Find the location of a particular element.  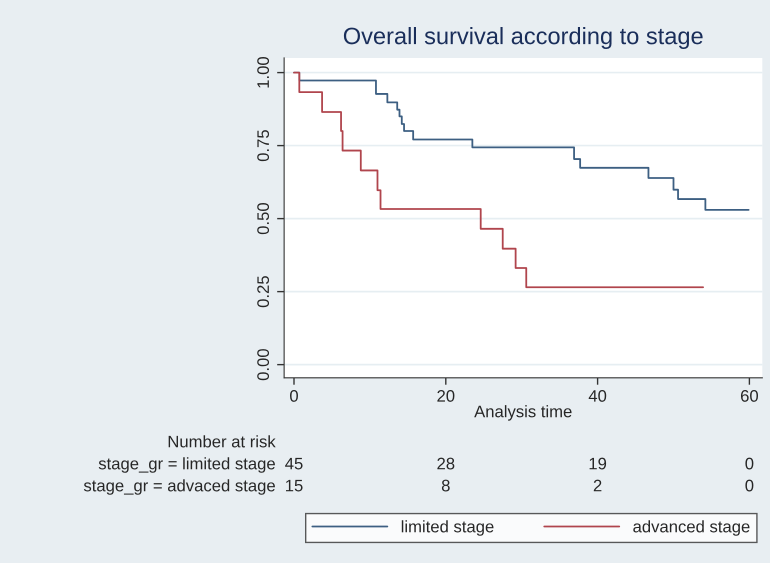

y-tick-label: 1.00 is located at coordinates (263, 72).